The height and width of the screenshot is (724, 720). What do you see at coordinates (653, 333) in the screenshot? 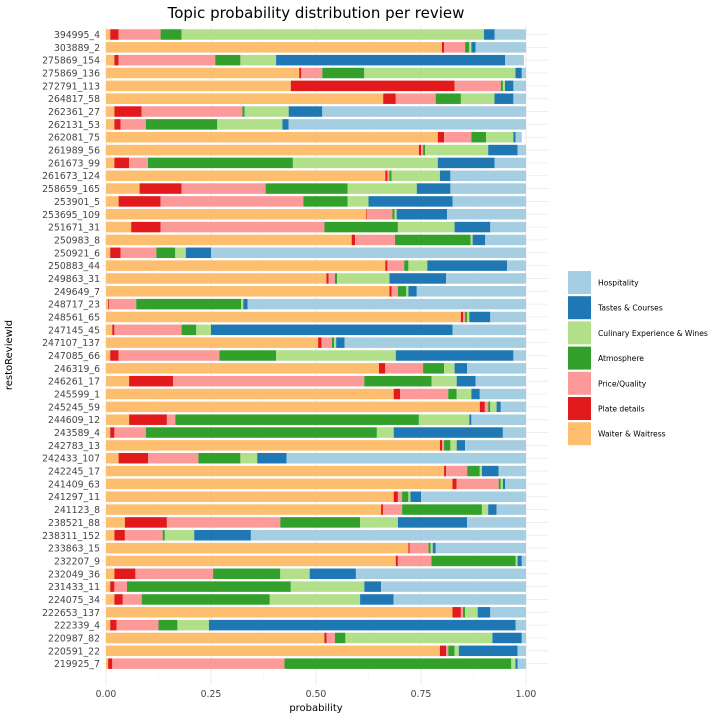
I see `legend-label: Culinary Experience & Wines` at bounding box center [653, 333].